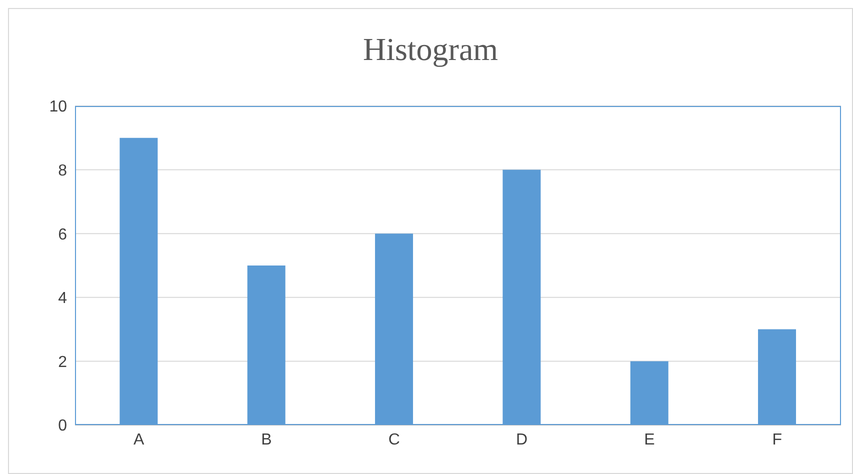 The width and height of the screenshot is (853, 474). I want to click on x-tick-label: B, so click(266, 439).